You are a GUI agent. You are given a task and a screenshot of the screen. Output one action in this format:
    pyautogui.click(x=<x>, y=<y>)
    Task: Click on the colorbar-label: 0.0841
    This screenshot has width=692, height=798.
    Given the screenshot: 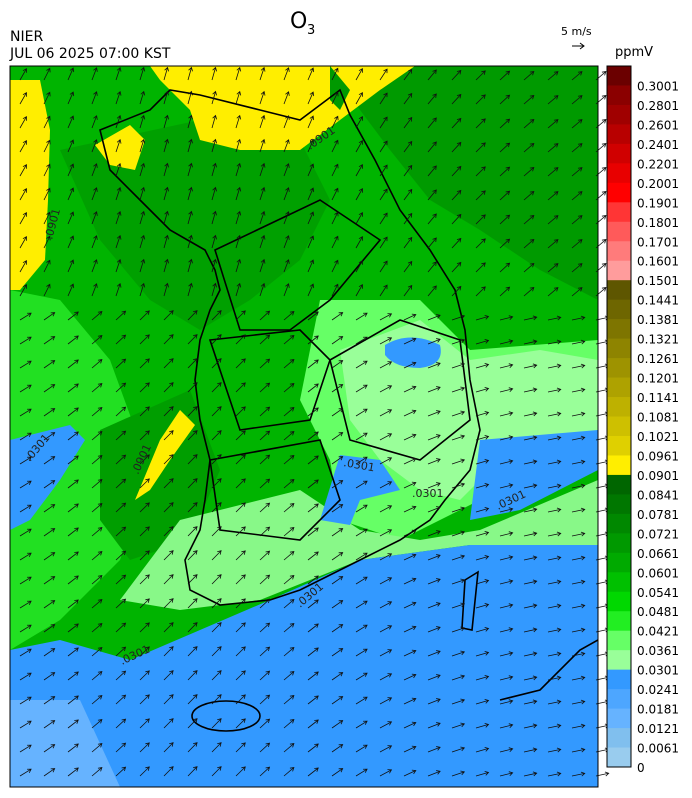 What is the action you would take?
    pyautogui.click(x=658, y=495)
    